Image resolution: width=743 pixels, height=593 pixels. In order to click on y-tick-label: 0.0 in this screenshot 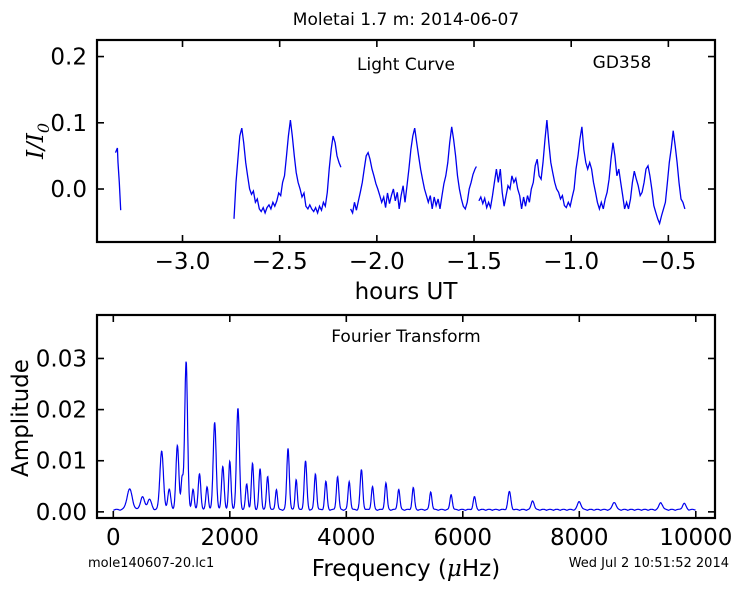, I will do `click(68, 190)`.